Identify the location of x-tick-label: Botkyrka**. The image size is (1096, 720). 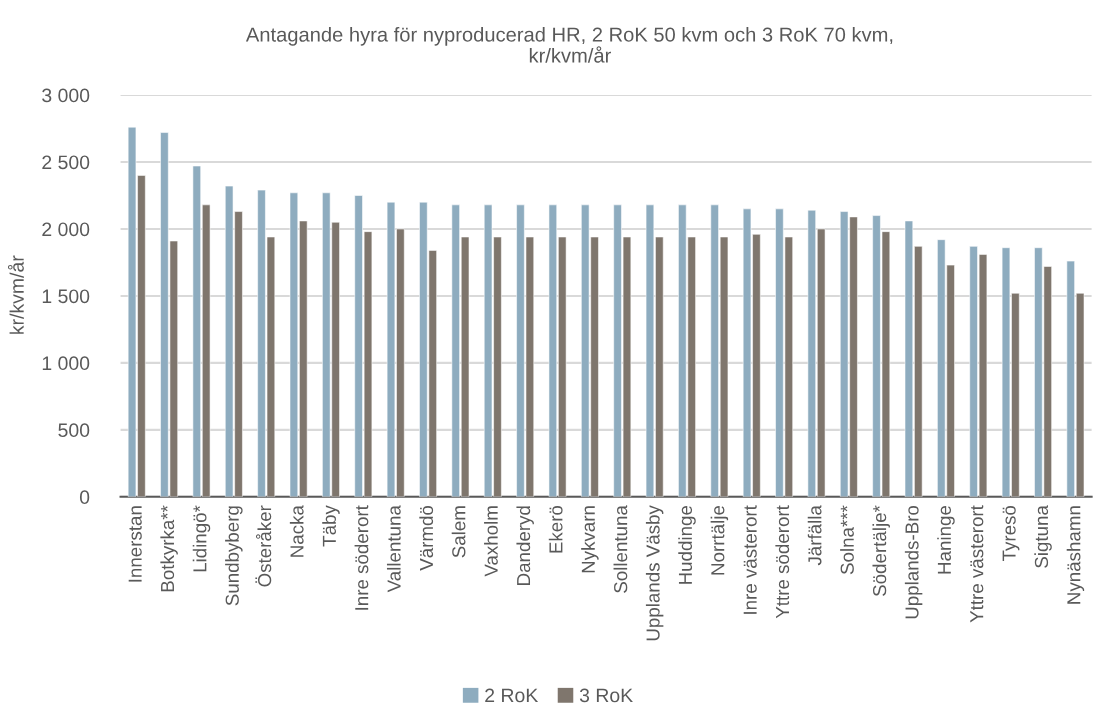
(169, 548).